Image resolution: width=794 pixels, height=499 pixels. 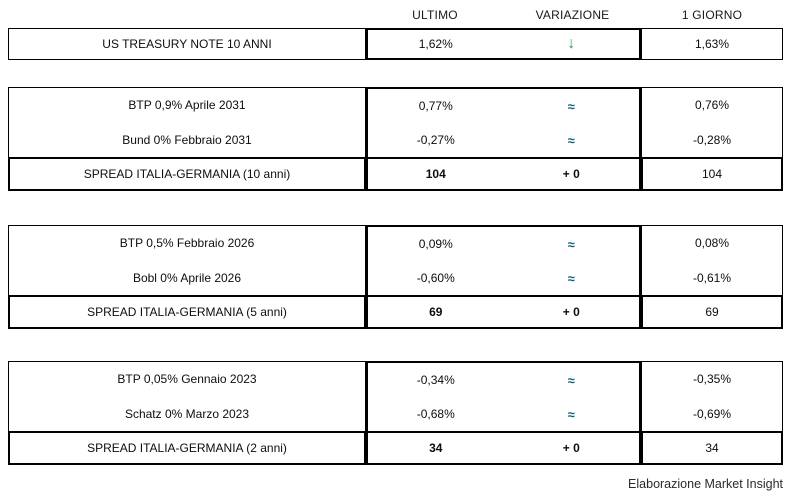 What do you see at coordinates (435, 140) in the screenshot?
I see `ultimo-value: -0,27%` at bounding box center [435, 140].